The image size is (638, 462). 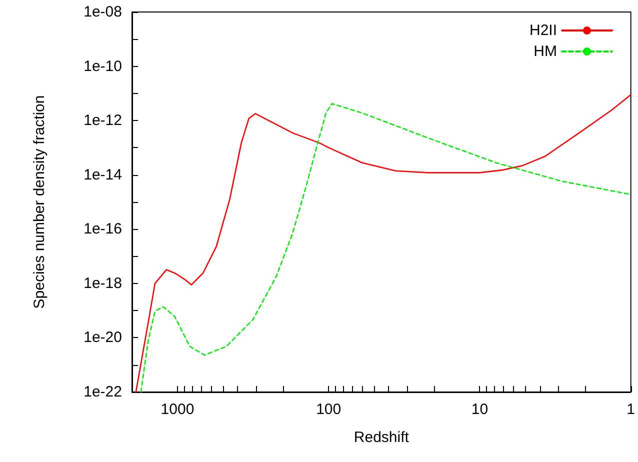 What do you see at coordinates (382, 437) in the screenshot?
I see `x-axis-title: Redshift` at bounding box center [382, 437].